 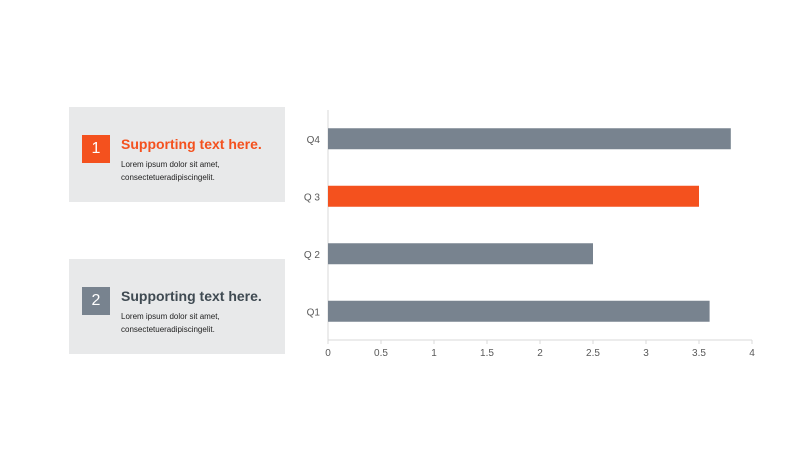 I want to click on x-tick-label: 1, so click(x=434, y=353).